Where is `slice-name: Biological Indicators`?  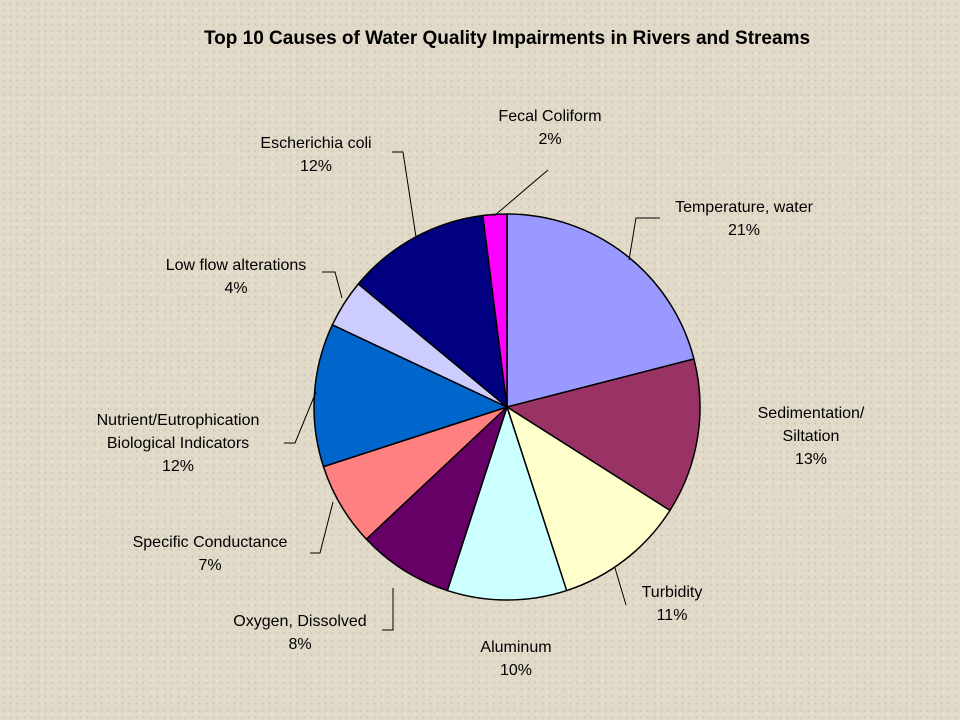
slice-name: Biological Indicators is located at coordinates (178, 443).